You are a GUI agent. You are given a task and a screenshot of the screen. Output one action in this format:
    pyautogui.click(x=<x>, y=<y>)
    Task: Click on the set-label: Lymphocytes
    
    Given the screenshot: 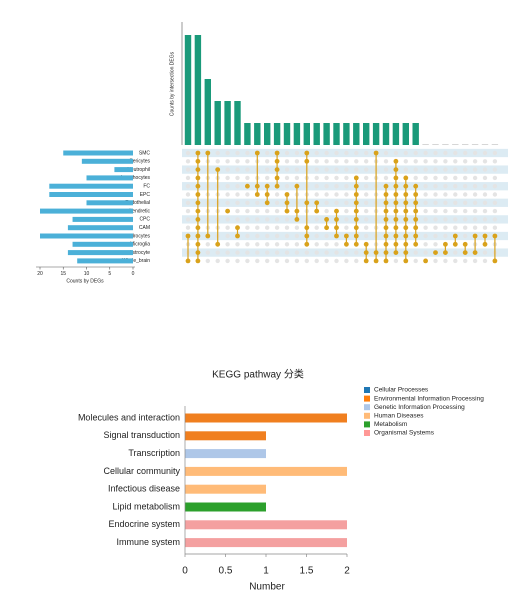 What is the action you would take?
    pyautogui.click(x=136, y=178)
    